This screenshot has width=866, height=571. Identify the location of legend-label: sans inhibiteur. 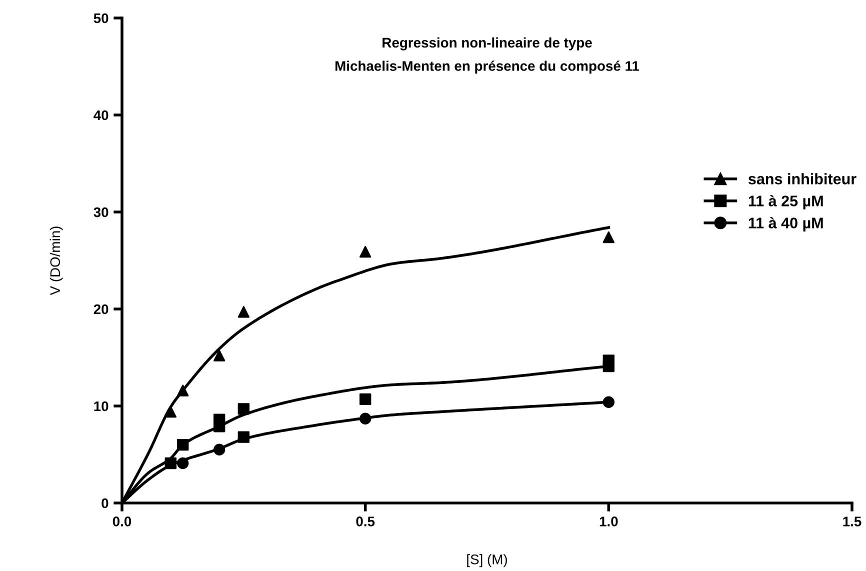
(802, 178).